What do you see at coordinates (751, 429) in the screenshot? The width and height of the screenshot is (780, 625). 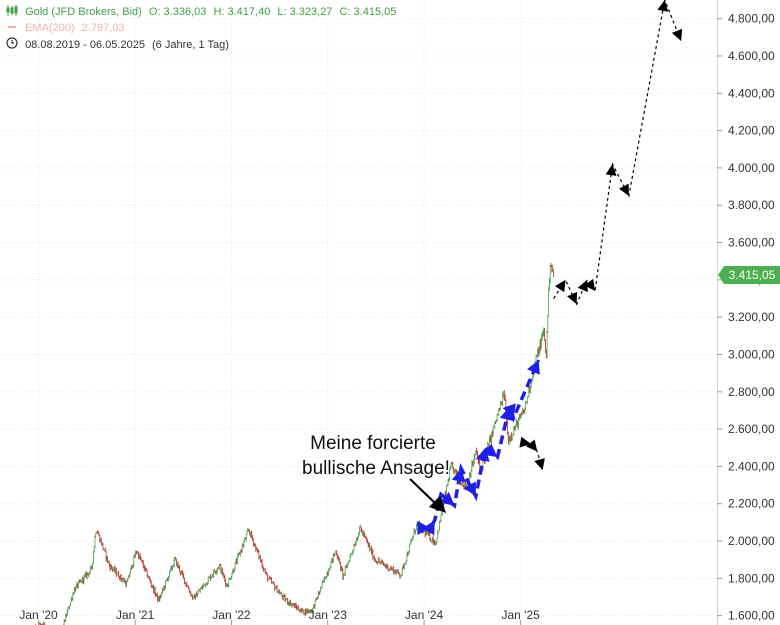 I see `price-tick-label: 2.600,00` at bounding box center [751, 429].